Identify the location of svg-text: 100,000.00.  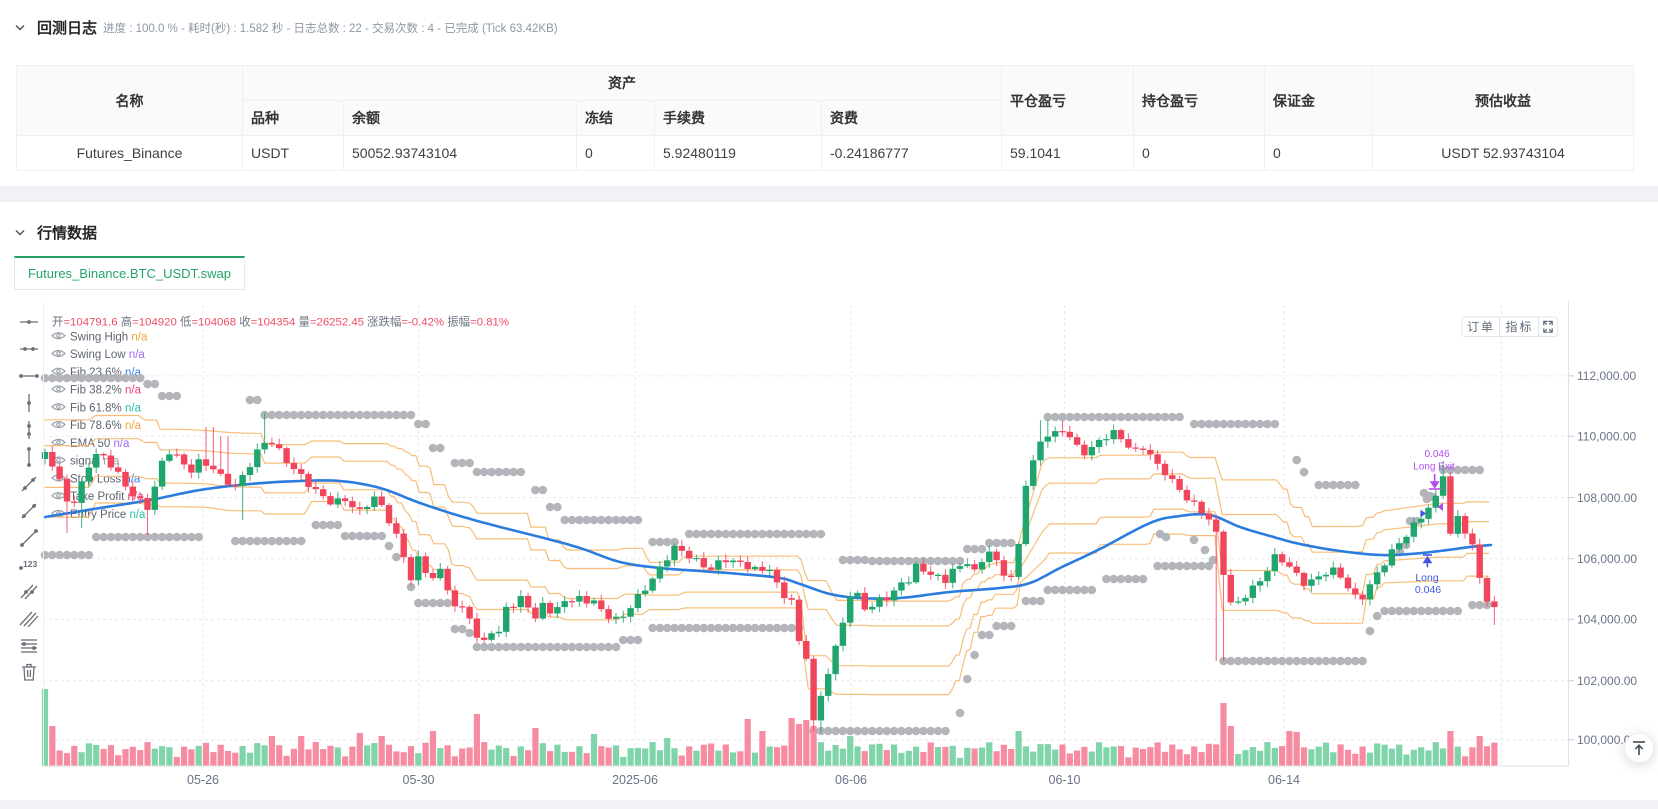
(1607, 740).